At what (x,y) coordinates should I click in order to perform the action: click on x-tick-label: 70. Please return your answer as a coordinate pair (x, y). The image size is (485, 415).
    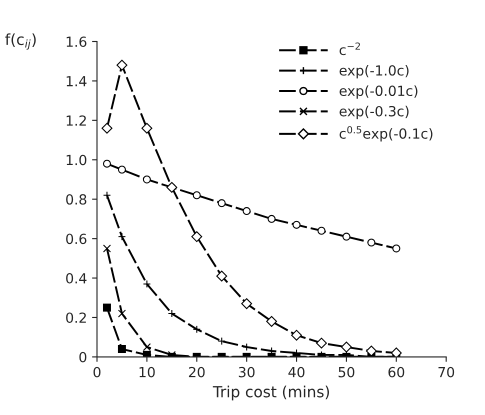
    Looking at the image, I should click on (446, 372).